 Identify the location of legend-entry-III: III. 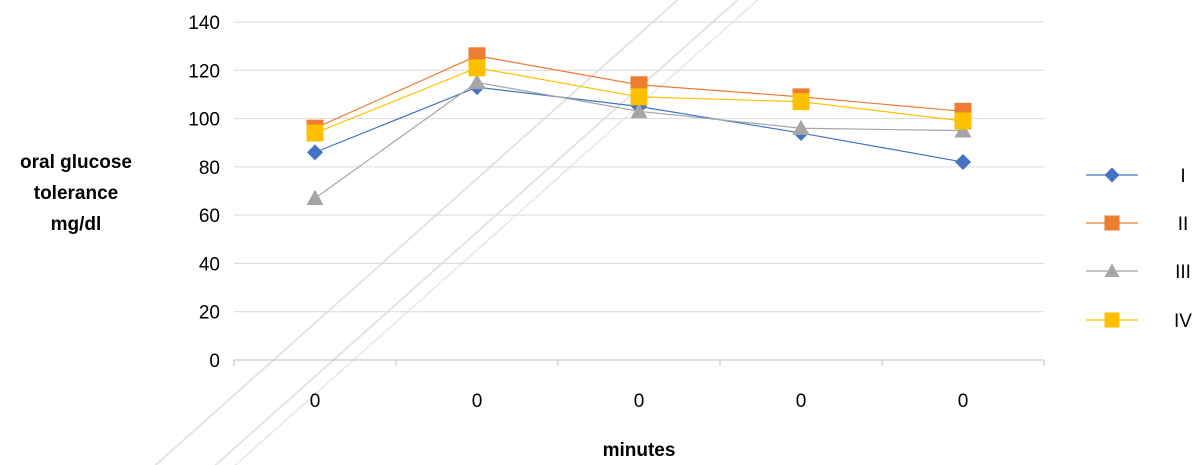
(1138, 272).